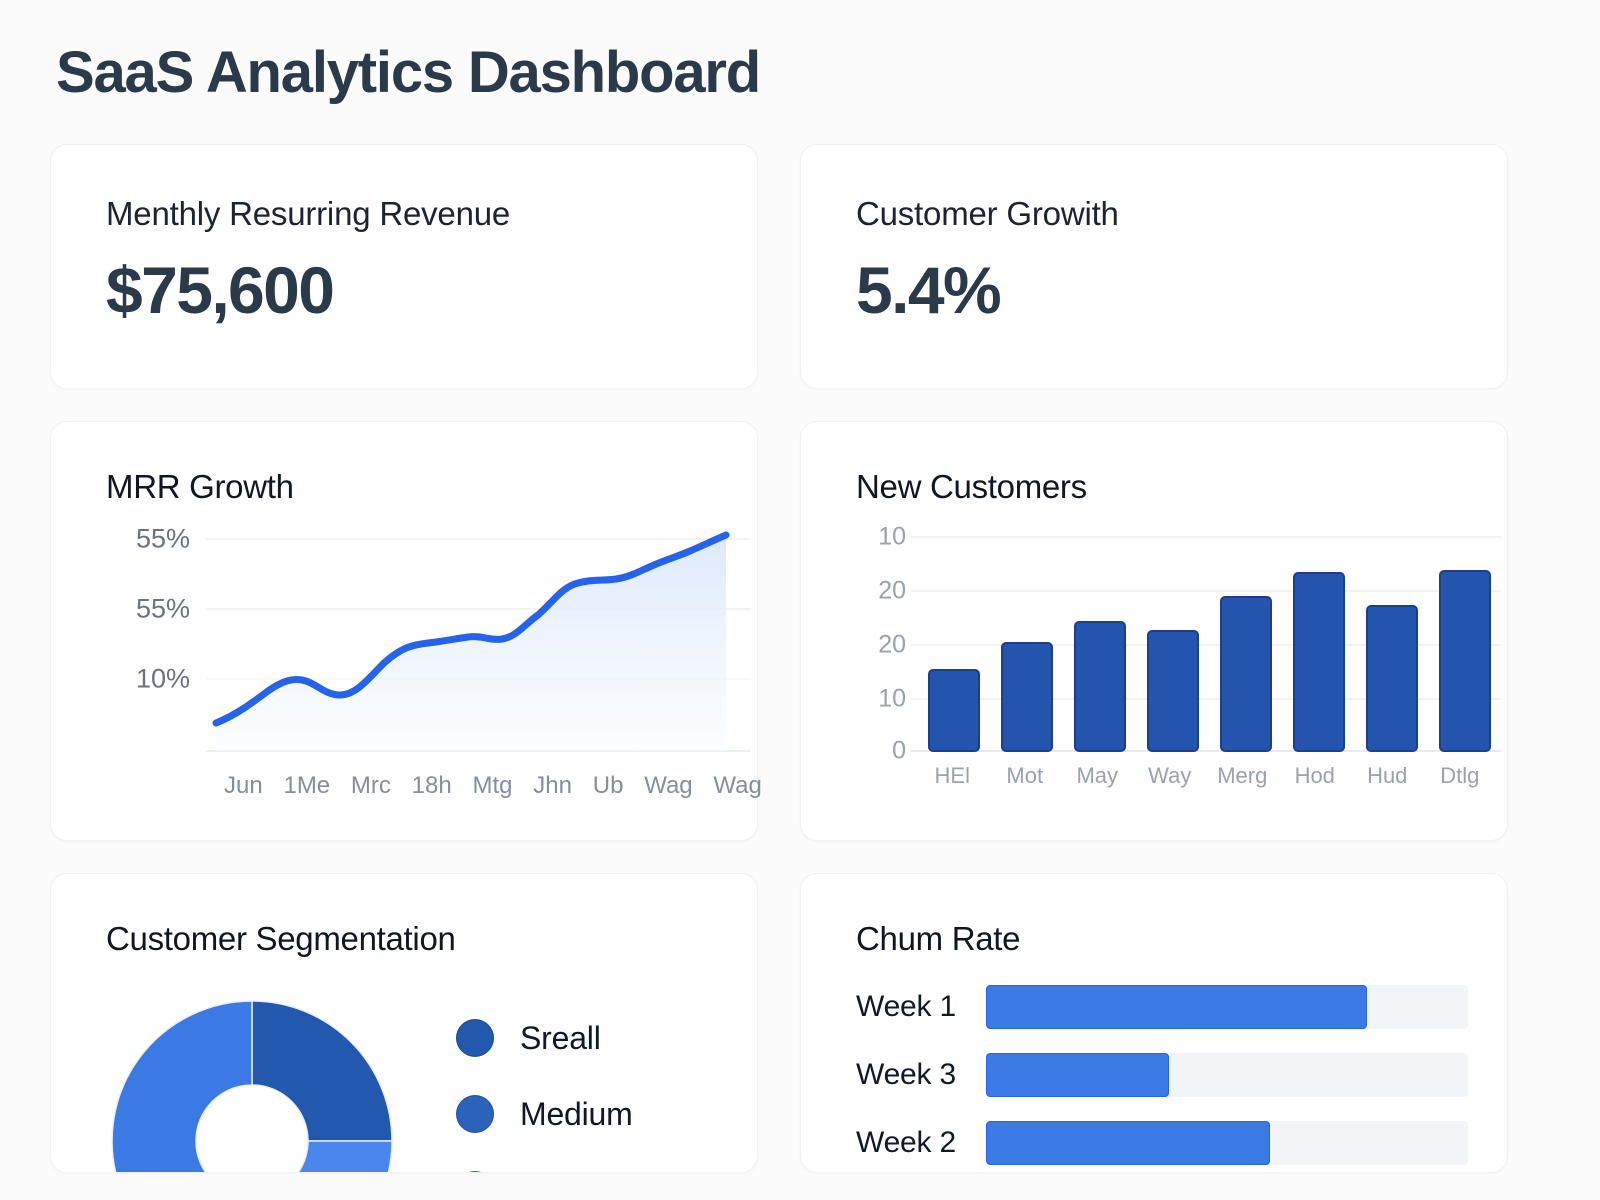 The height and width of the screenshot is (1200, 1600). I want to click on churn-bar-list: Week 1 Week 3 Week 2, so click(1162, 1075).